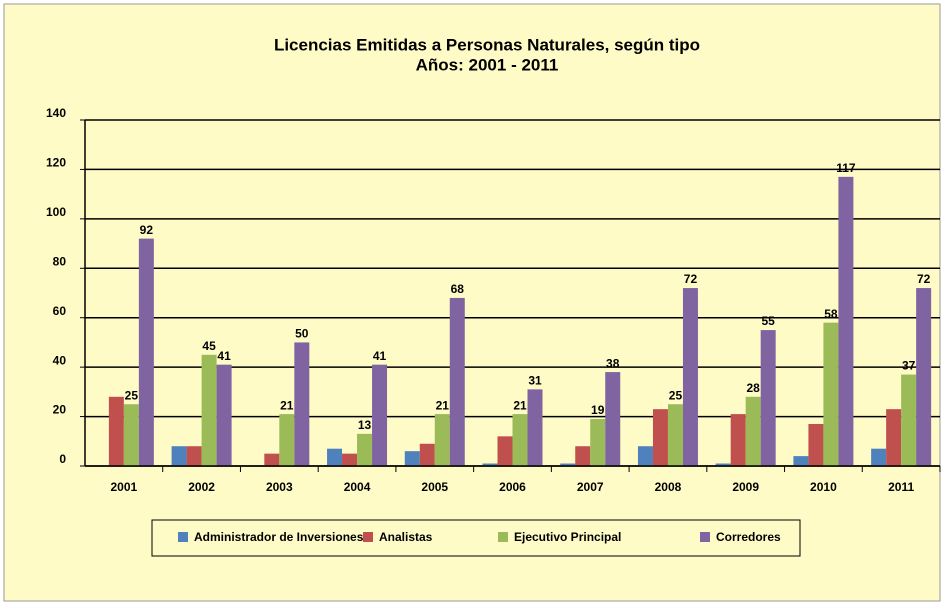 Image resolution: width=944 pixels, height=605 pixels. What do you see at coordinates (831, 314) in the screenshot?
I see `data-label: 58` at bounding box center [831, 314].